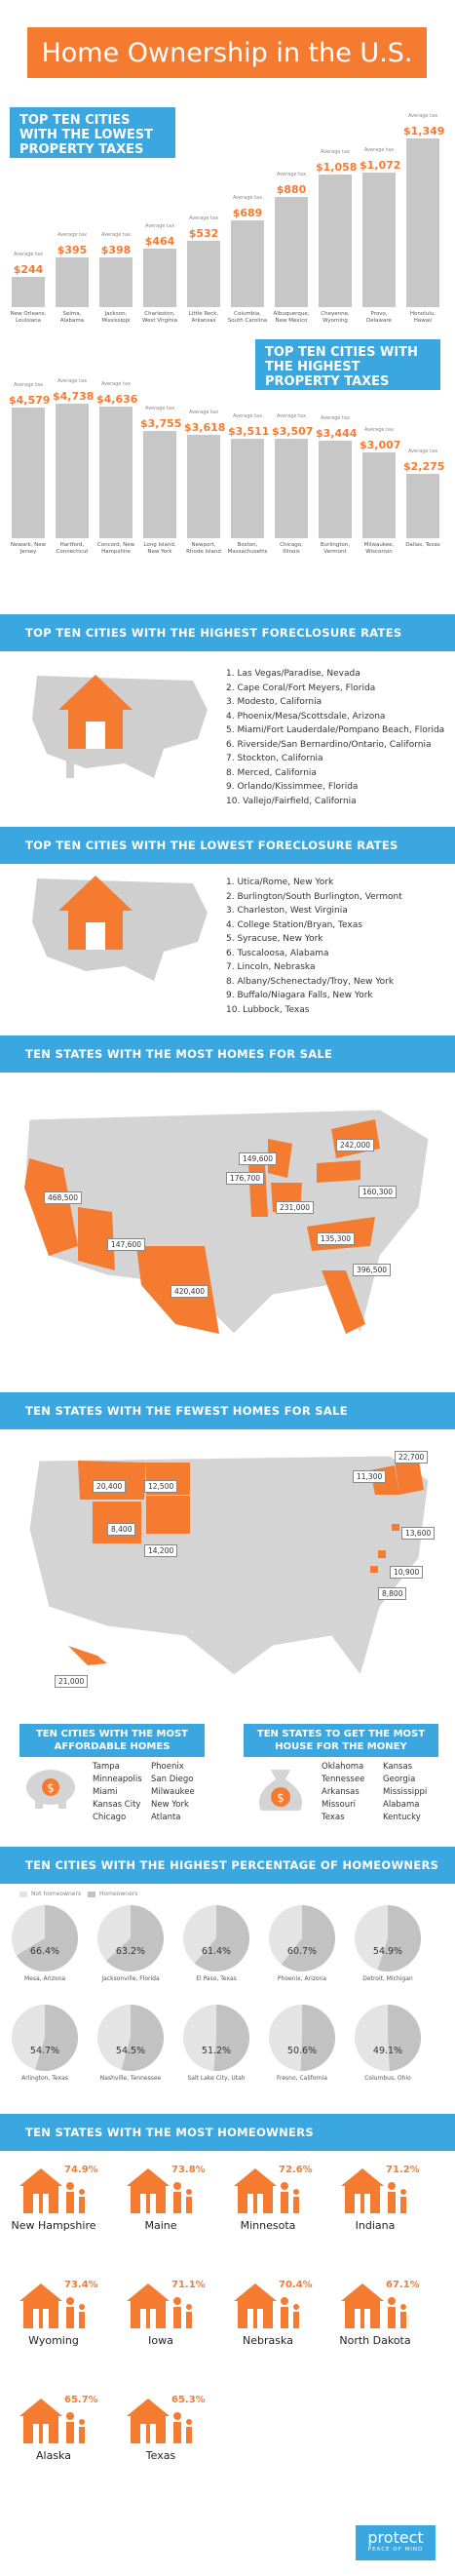  What do you see at coordinates (424, 466) in the screenshot?
I see `tax-bar-value: $2,275` at bounding box center [424, 466].